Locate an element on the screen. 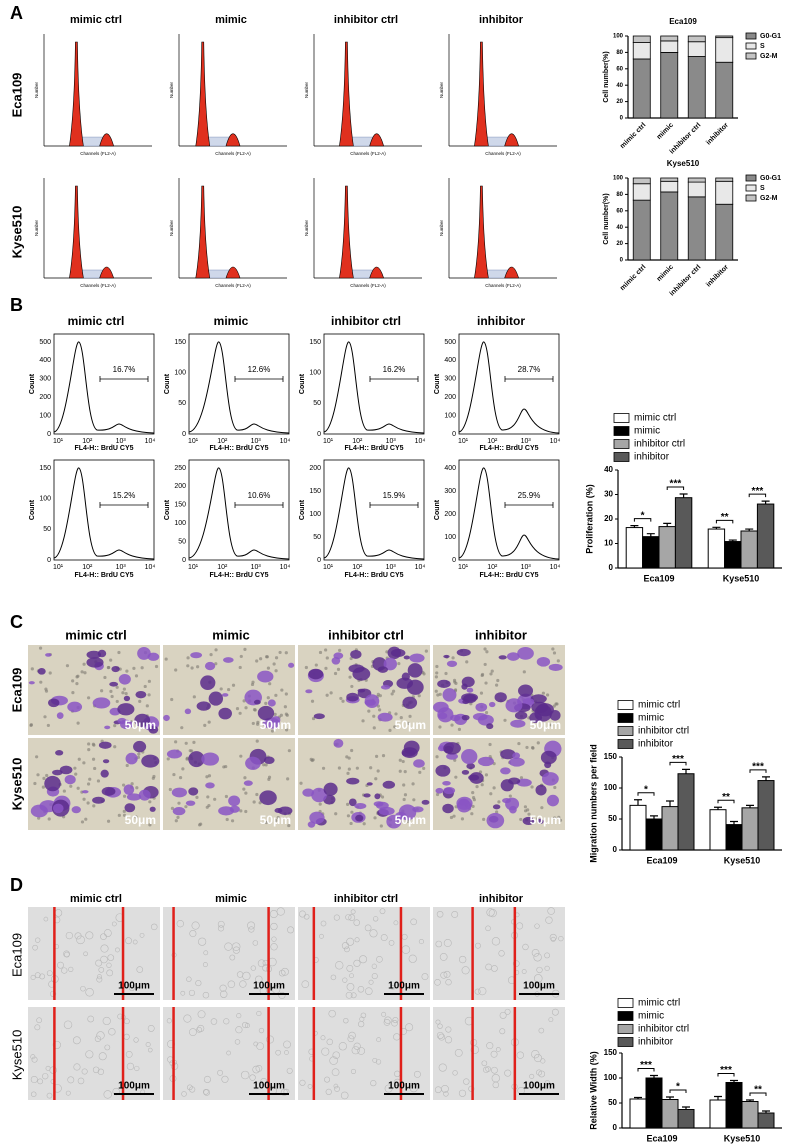 The height and width of the screenshot is (1144, 788). g1-peak is located at coordinates (203, 232).